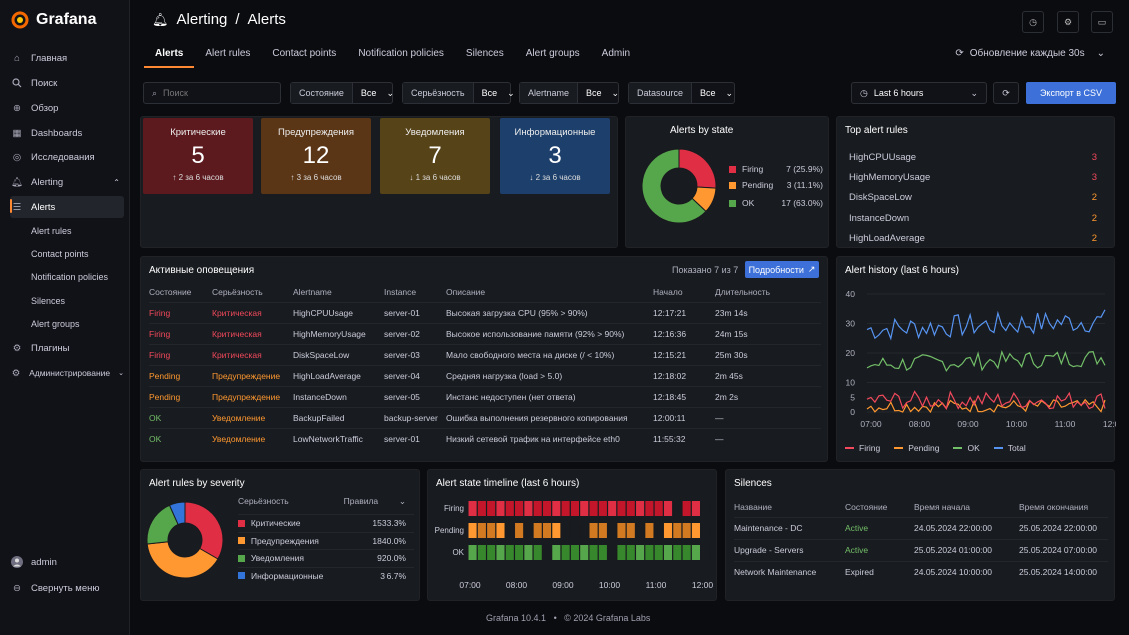  Describe the element at coordinates (484, 53) in the screenshot. I see `tab-silences: Silences` at that location.